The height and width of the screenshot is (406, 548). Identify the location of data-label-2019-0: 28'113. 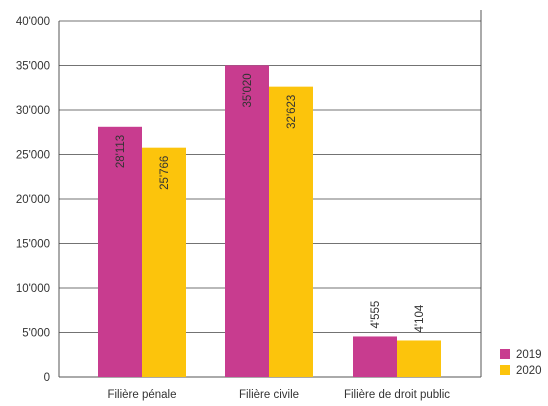
(121, 151).